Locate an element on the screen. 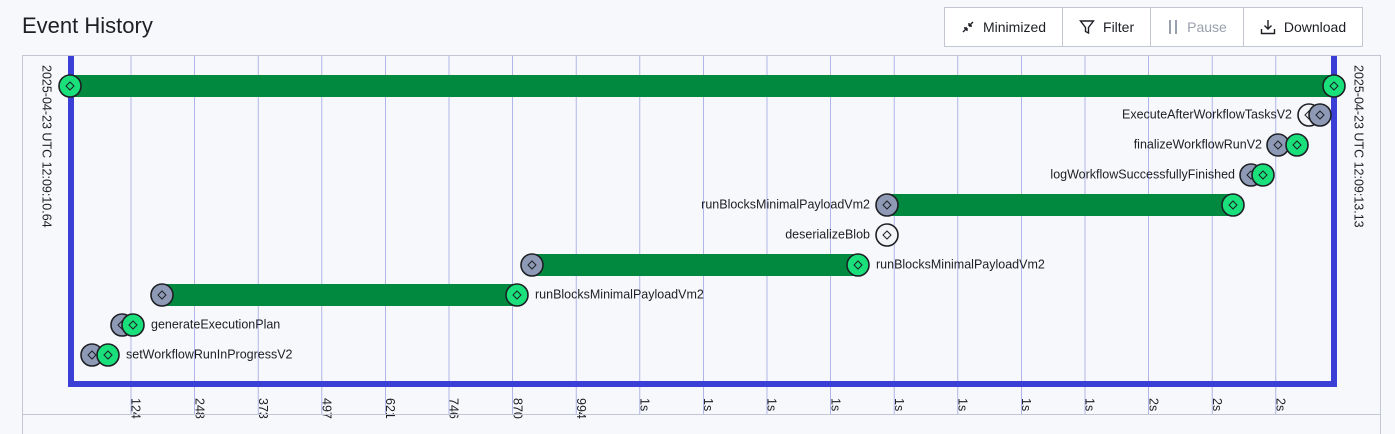 The width and height of the screenshot is (1395, 434). filter-button: Filter is located at coordinates (1107, 27).